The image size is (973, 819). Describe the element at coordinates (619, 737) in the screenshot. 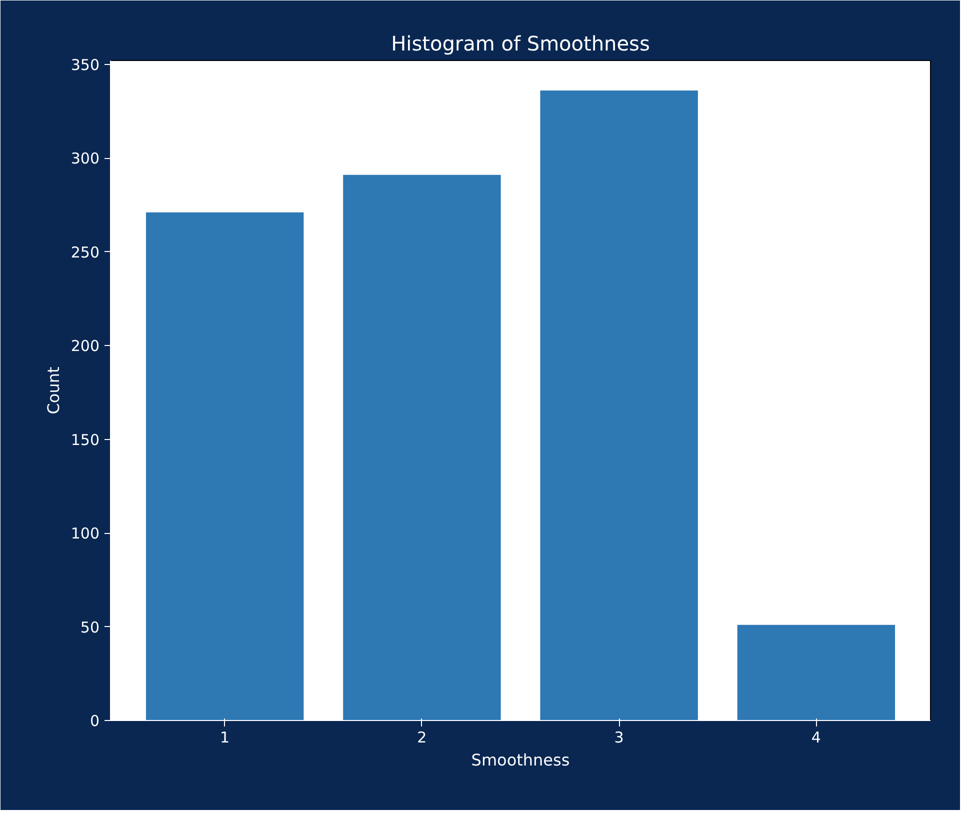

I see `x-tick-label: 3` at that location.